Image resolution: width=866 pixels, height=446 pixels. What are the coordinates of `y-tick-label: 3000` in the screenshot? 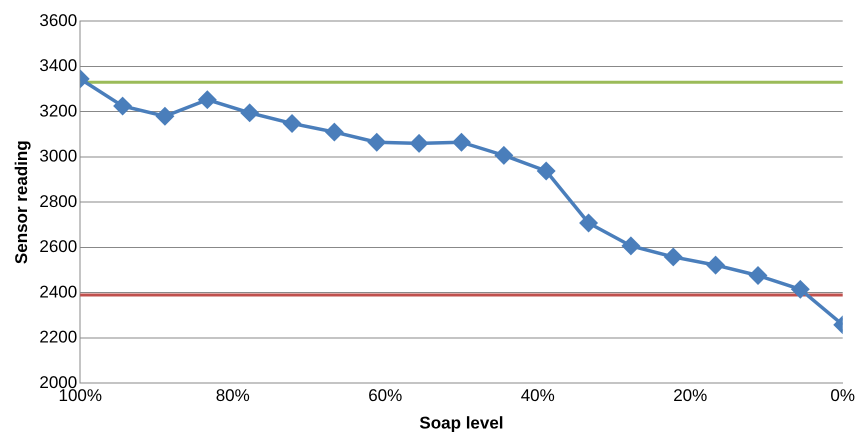 It's located at (58, 156).